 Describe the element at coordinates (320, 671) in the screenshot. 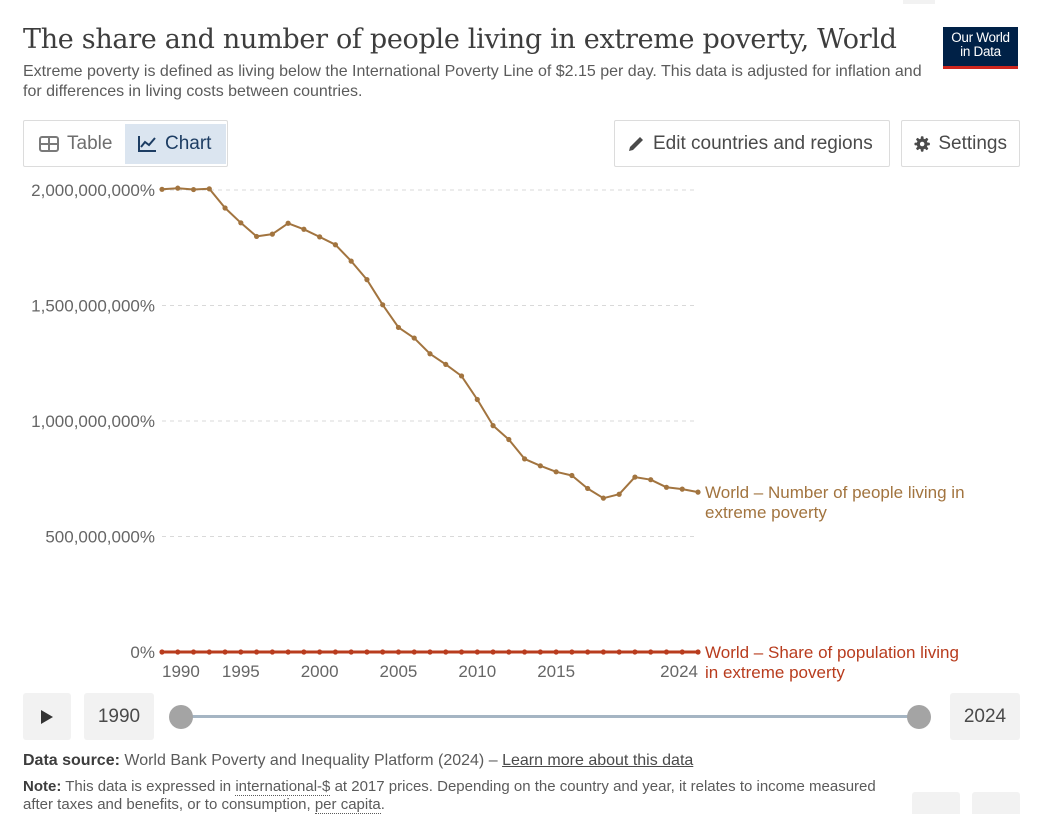

I see `x-tick-label: 2000` at that location.